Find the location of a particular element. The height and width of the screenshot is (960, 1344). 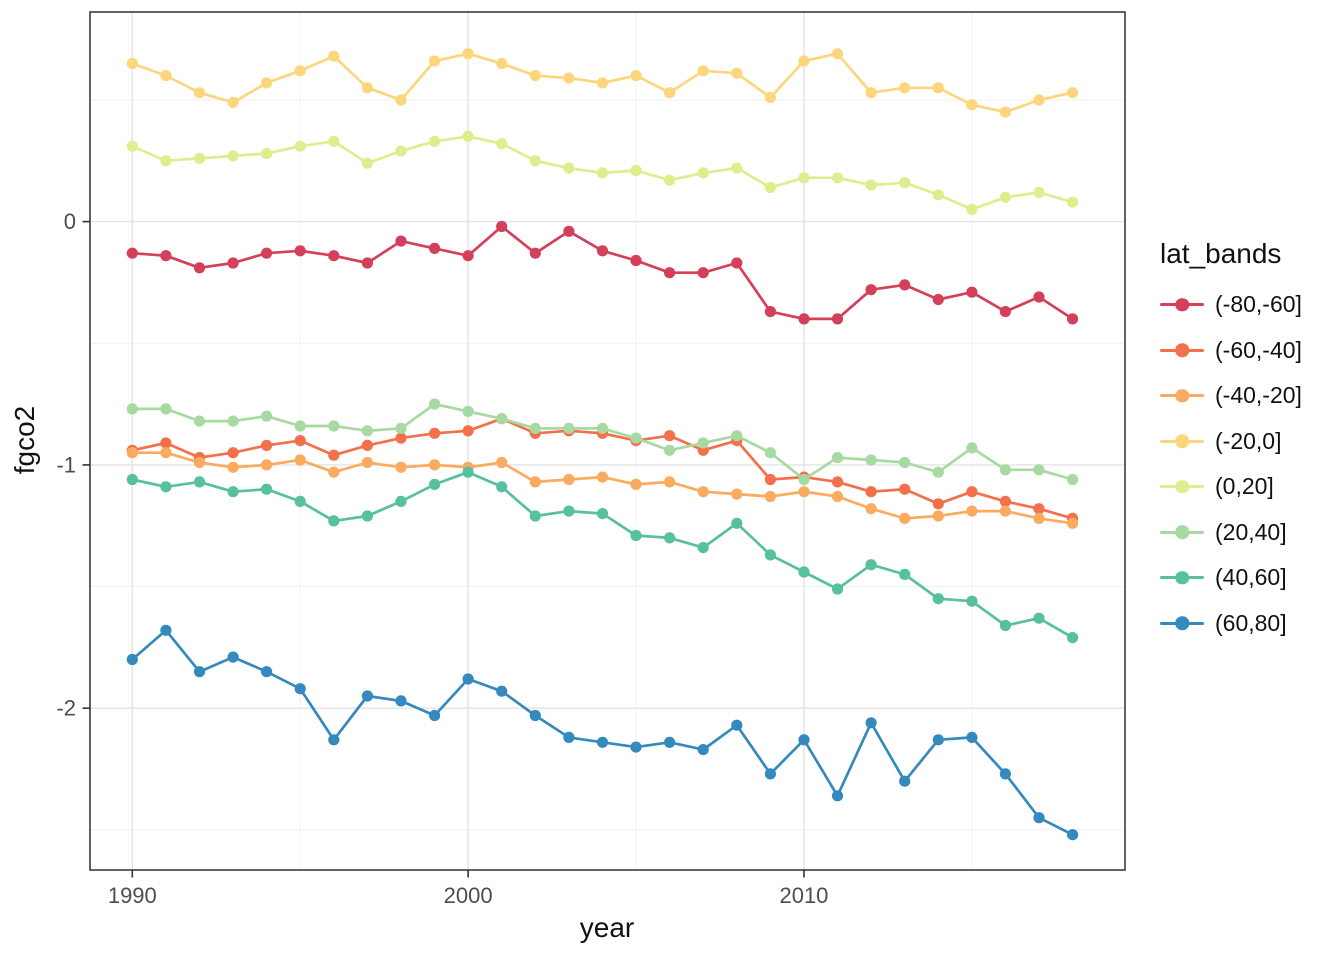

y-tick-label: -1 is located at coordinates (66, 464).